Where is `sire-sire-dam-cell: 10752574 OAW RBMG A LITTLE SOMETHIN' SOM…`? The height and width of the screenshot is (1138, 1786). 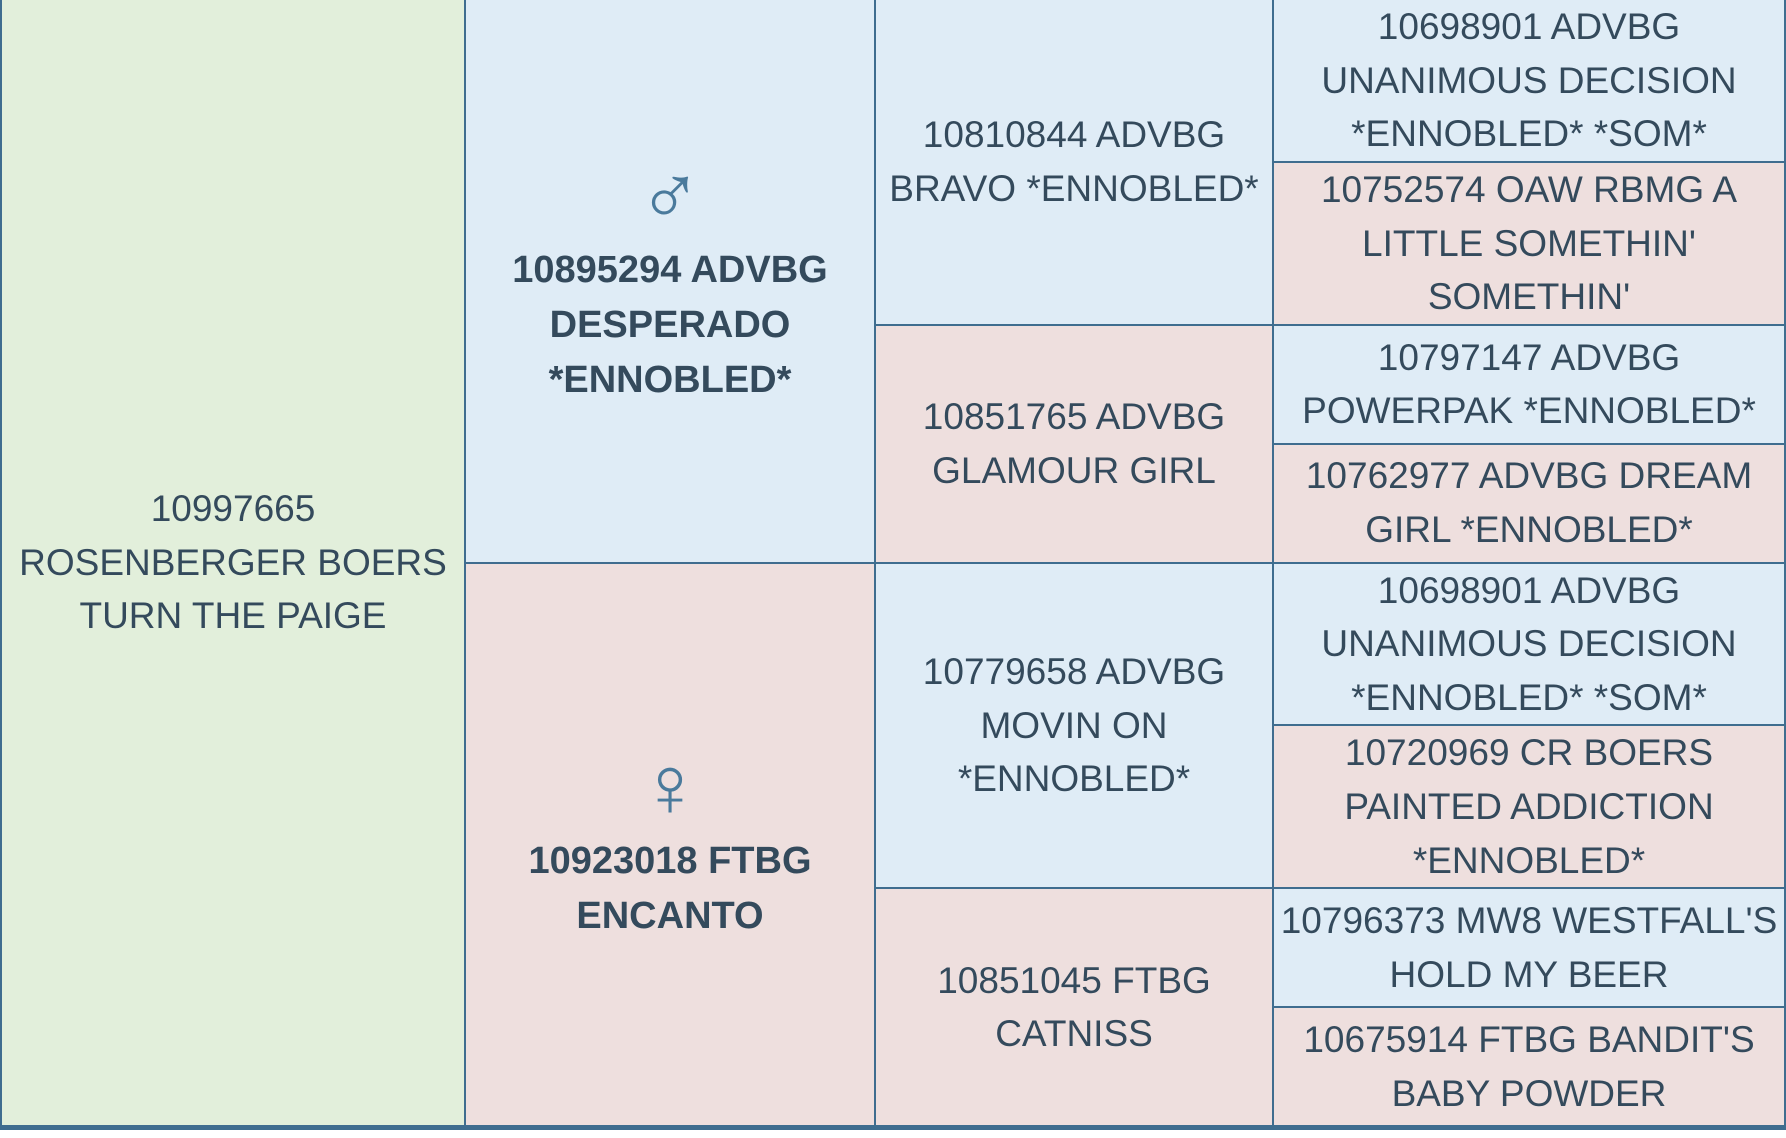 sire-sire-dam-cell: 10752574 OAW RBMG A LITTLE SOMETHIN' SOM… is located at coordinates (1530, 244).